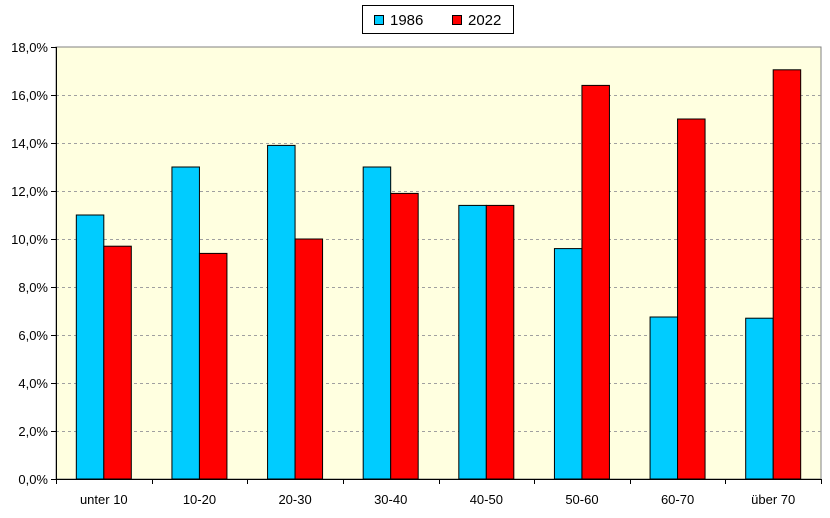 The width and height of the screenshot is (830, 518). Describe the element at coordinates (379, 20) in the screenshot. I see `legend-swatch-1986` at that location.